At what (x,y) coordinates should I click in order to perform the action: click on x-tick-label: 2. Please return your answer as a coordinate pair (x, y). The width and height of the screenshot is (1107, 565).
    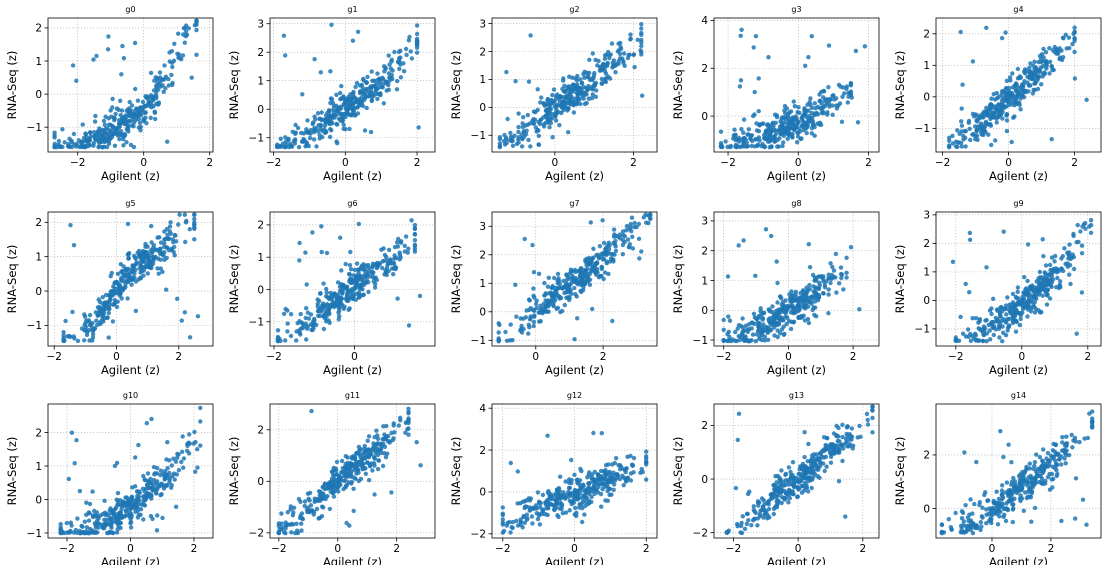
    Looking at the image, I should click on (853, 357).